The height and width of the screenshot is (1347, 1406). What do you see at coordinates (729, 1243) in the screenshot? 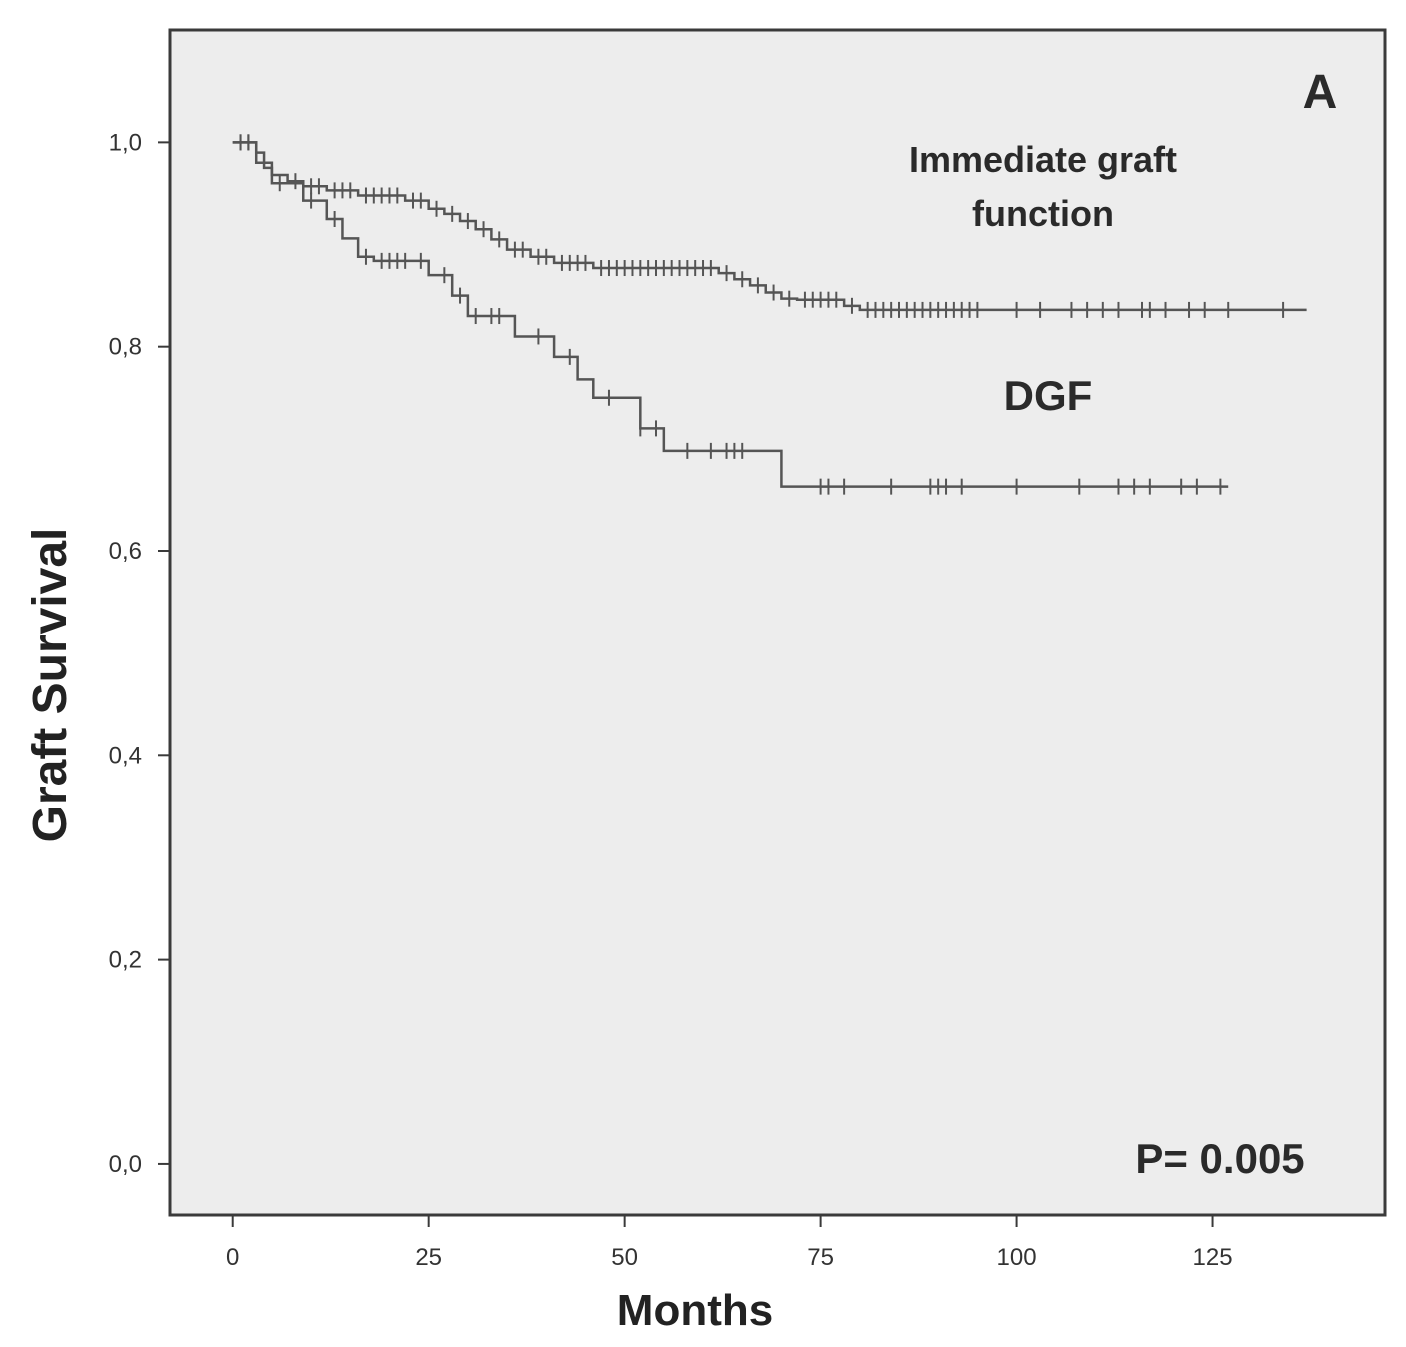
I see `x-ticks: 0 25 50 75 100 125` at bounding box center [729, 1243].